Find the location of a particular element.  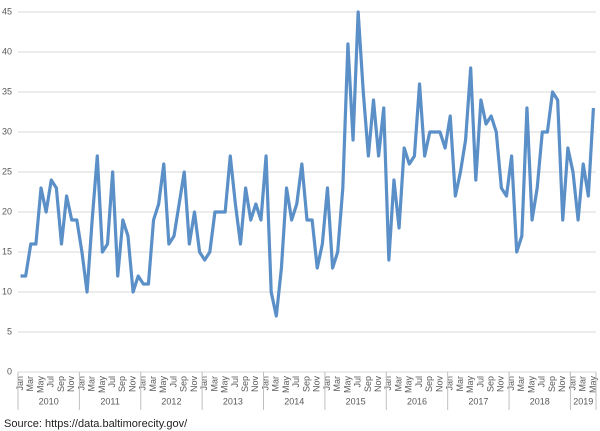

year-label: 2012 is located at coordinates (171, 401).